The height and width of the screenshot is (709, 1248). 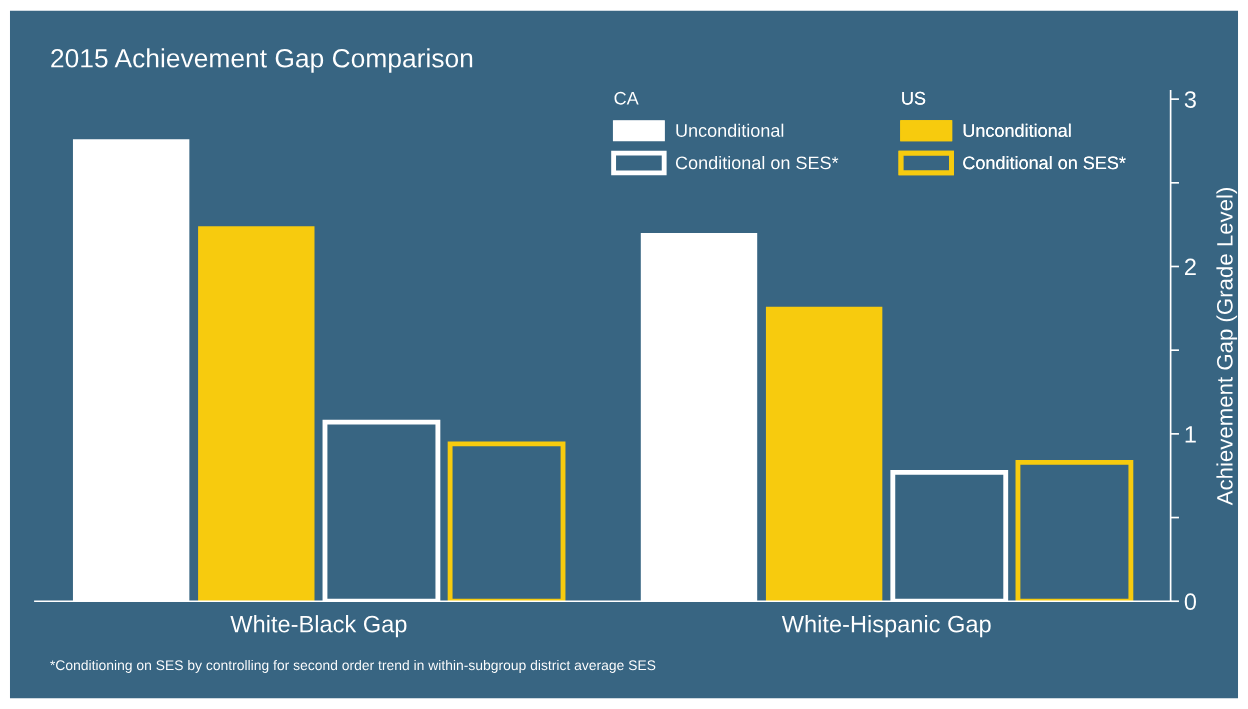 What do you see at coordinates (262, 60) in the screenshot?
I see `chart-title: 2015 Achievement Gap Comparison` at bounding box center [262, 60].